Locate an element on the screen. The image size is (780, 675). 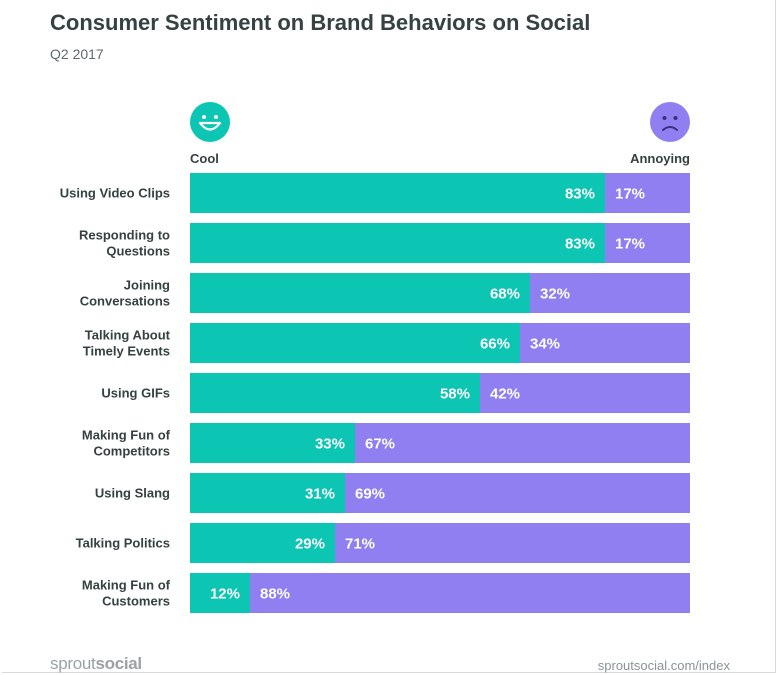
data-label-cool: 31% is located at coordinates (320, 494).